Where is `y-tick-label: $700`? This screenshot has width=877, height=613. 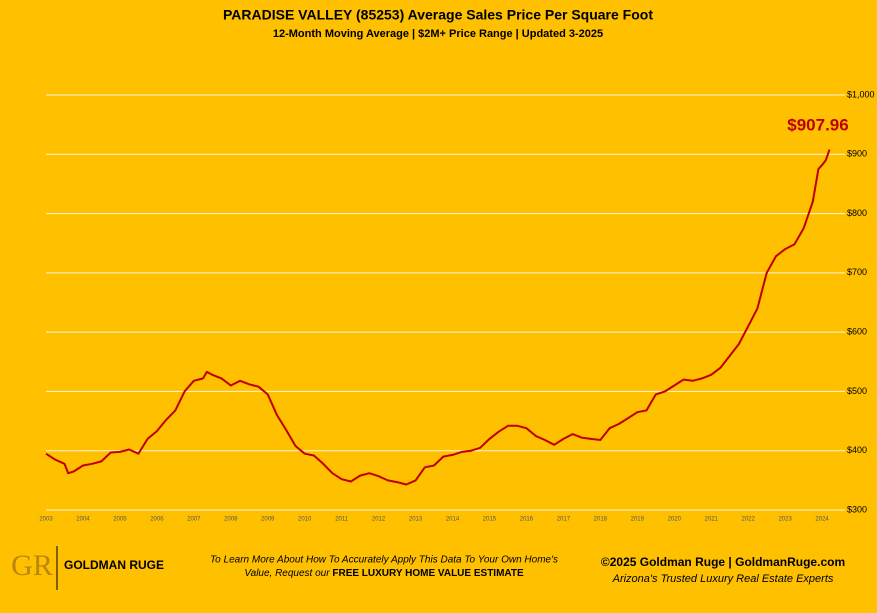 y-tick-label: $700 is located at coordinates (857, 272).